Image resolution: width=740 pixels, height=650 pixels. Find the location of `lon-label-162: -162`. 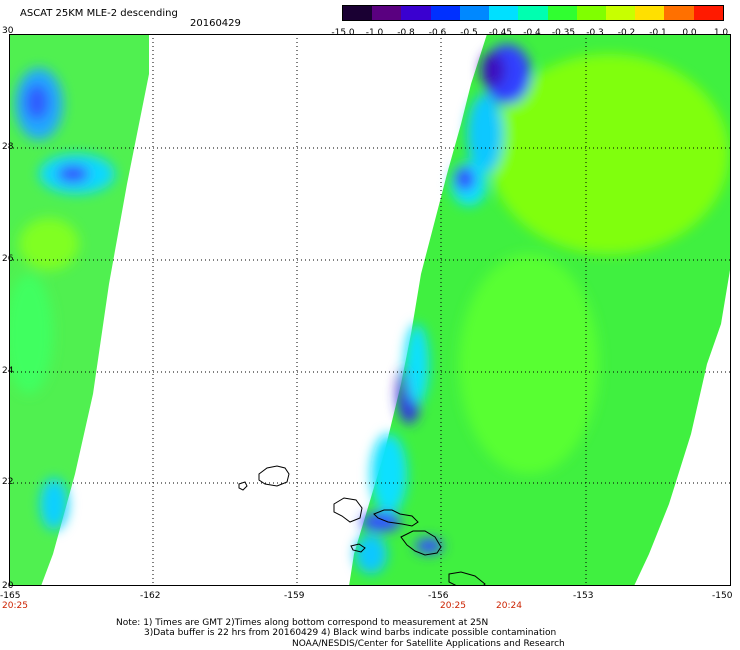

lon-label-162: -162 is located at coordinates (150, 596).